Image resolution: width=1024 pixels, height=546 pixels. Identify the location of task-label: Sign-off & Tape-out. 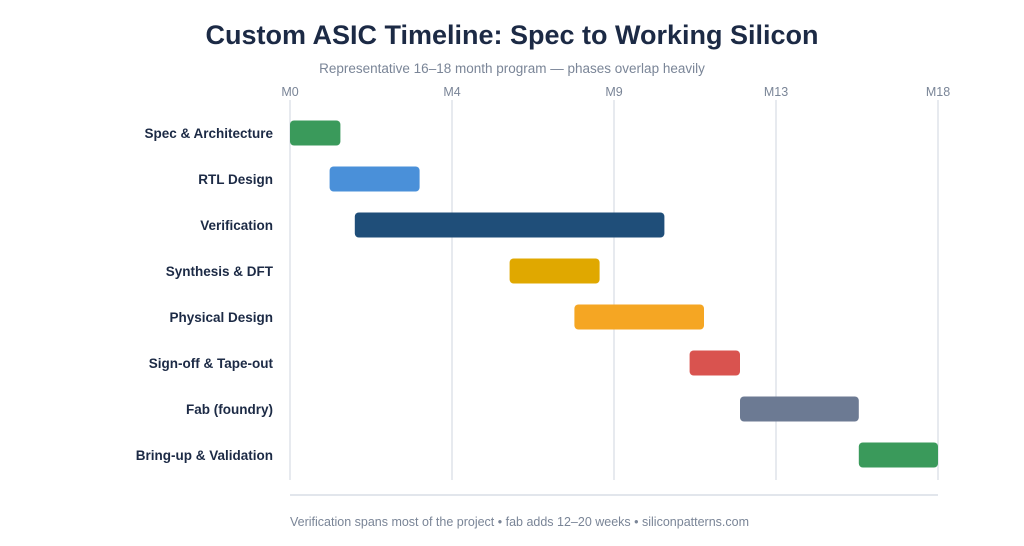
(211, 363).